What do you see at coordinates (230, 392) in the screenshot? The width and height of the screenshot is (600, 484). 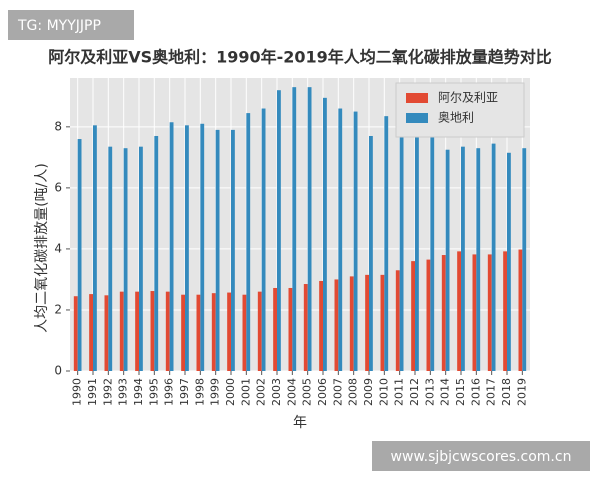 I see `x-tick-label: 2000` at bounding box center [230, 392].